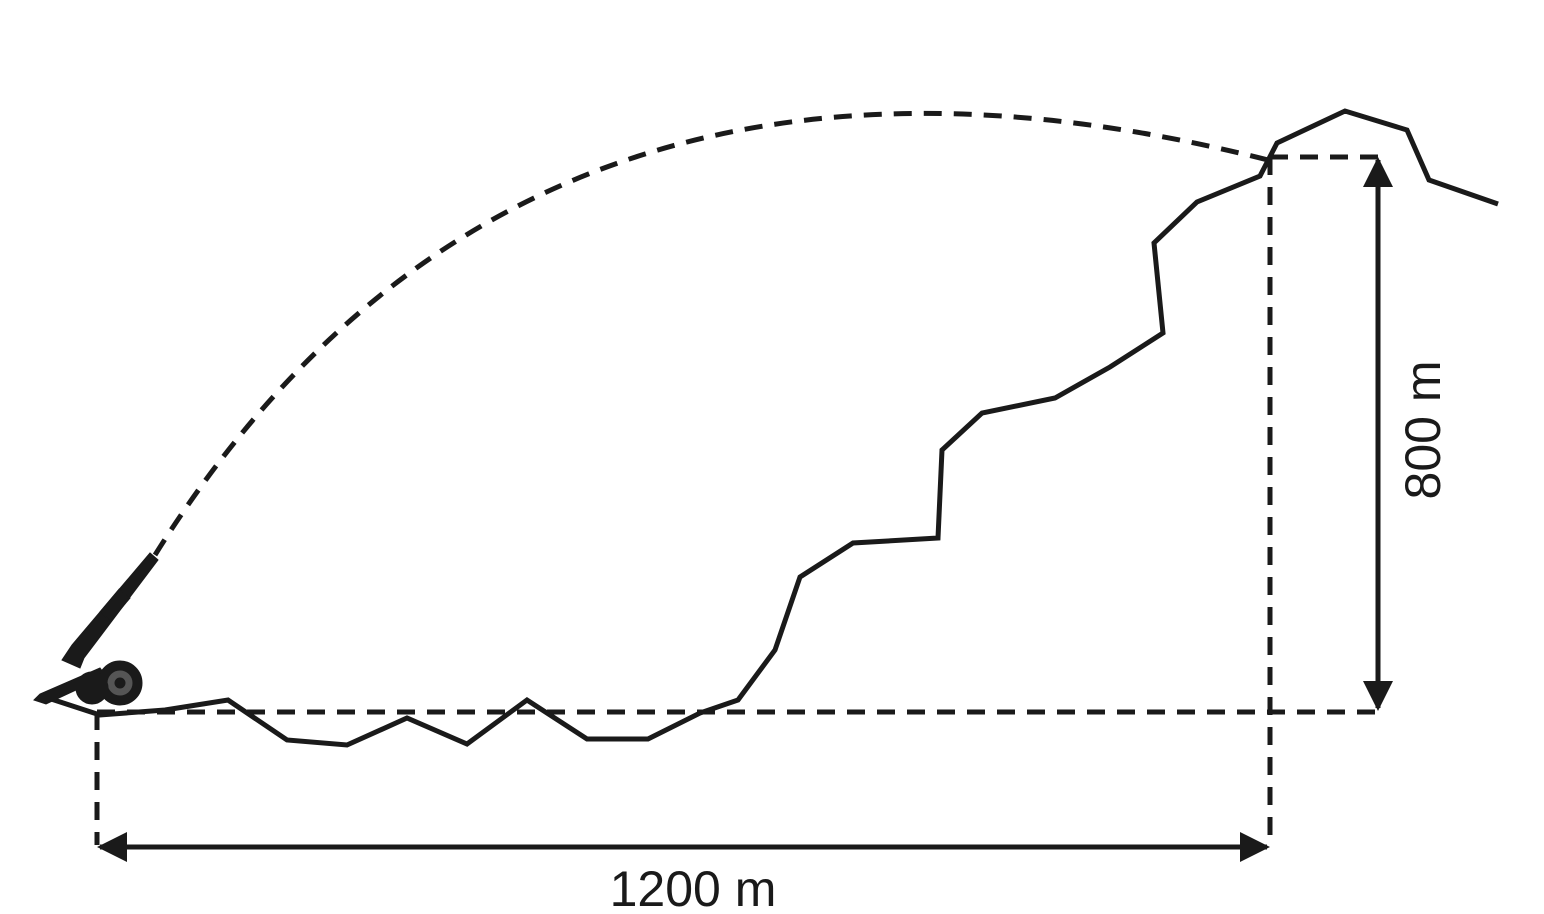  Describe the element at coordinates (693, 887) in the screenshot. I see `horizontal-distance-label: 1200 m` at that location.